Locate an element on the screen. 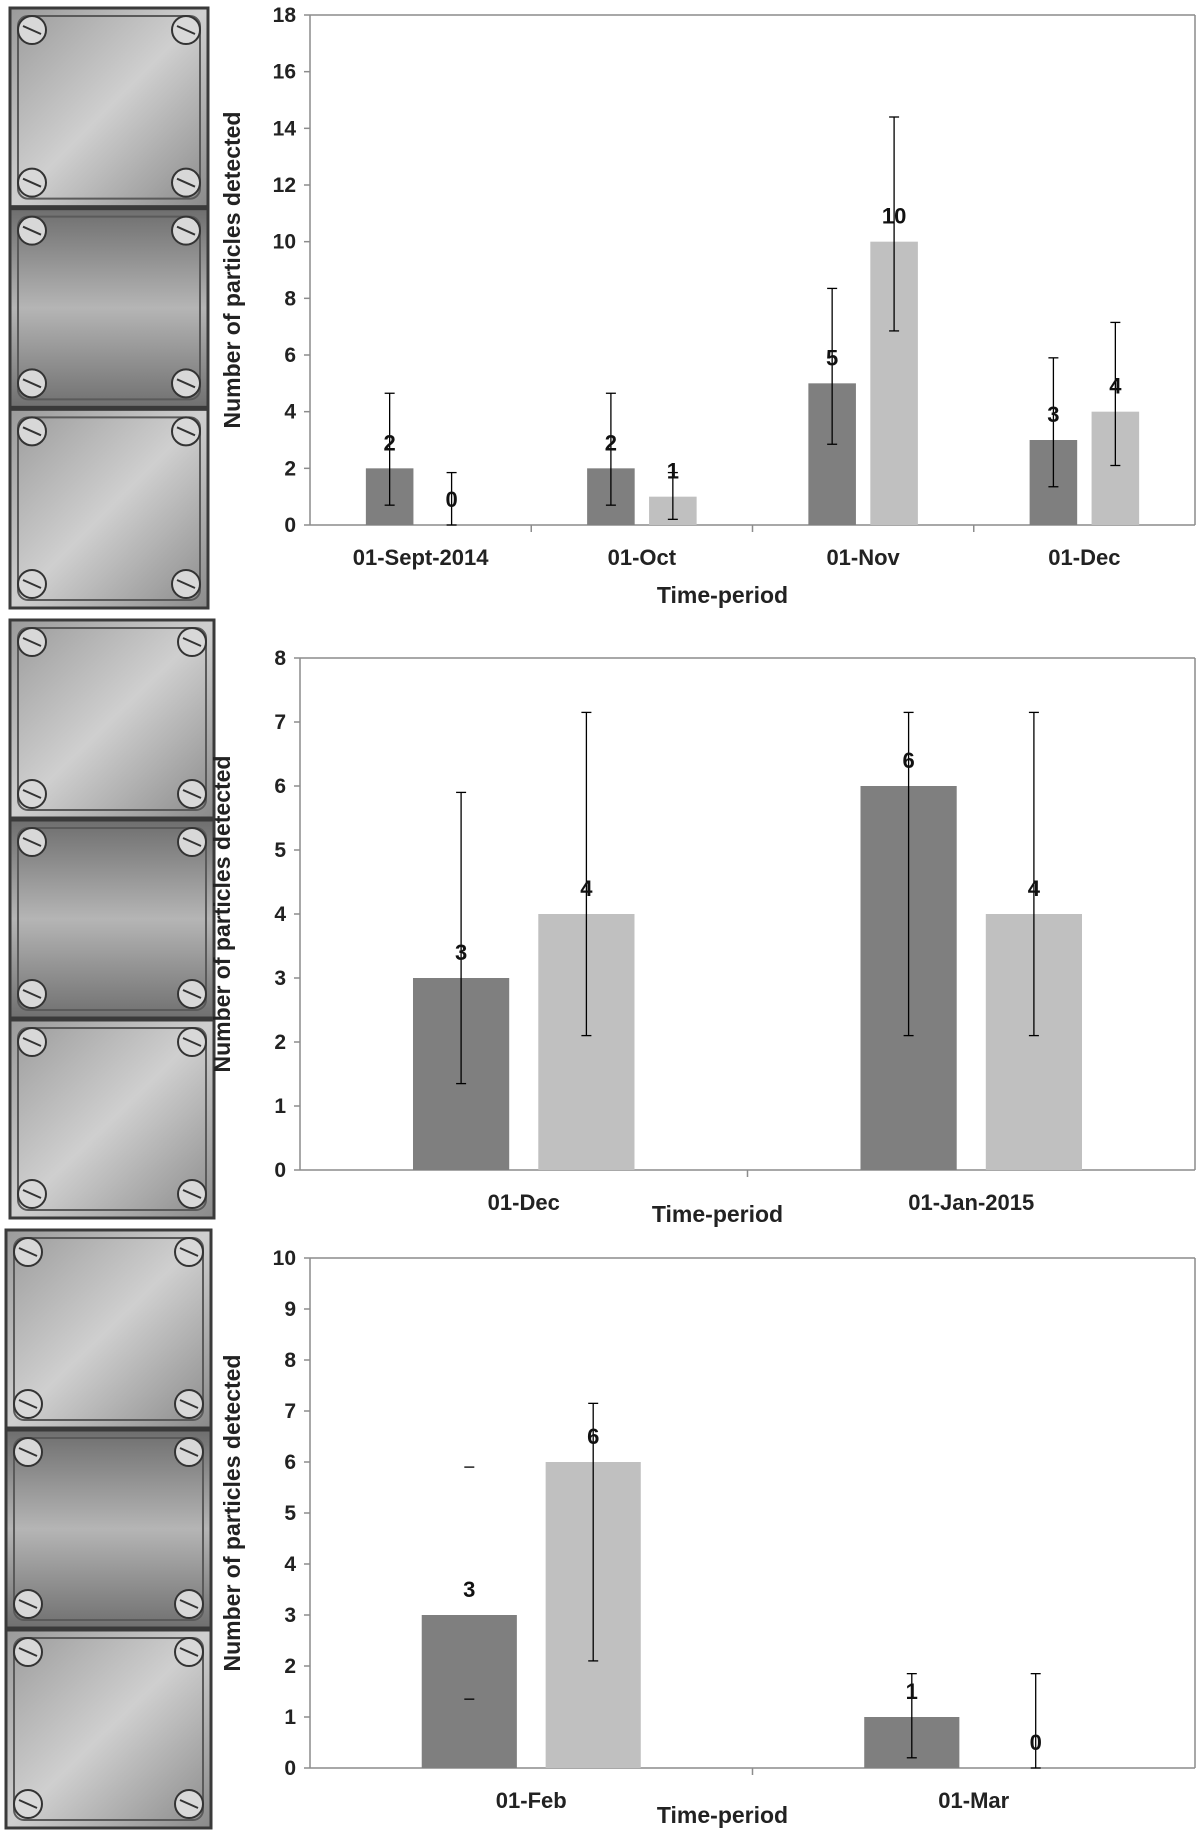 This screenshot has width=1200, height=1836. data-label: 6 is located at coordinates (908, 760).